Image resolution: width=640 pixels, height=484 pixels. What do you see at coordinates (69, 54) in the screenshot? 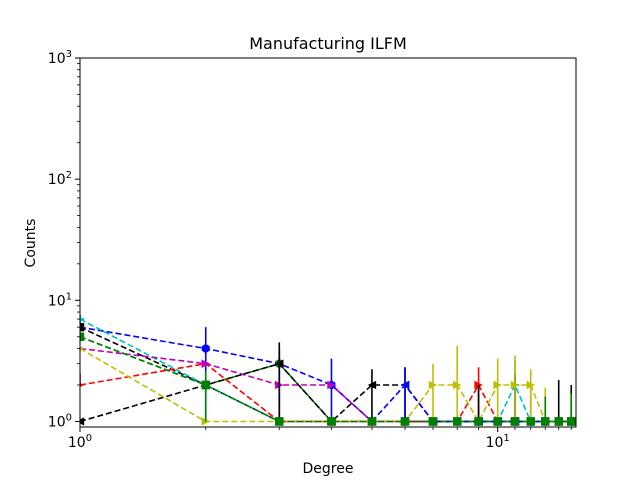
I see `y-tick-label-exponent: 3` at bounding box center [69, 54].